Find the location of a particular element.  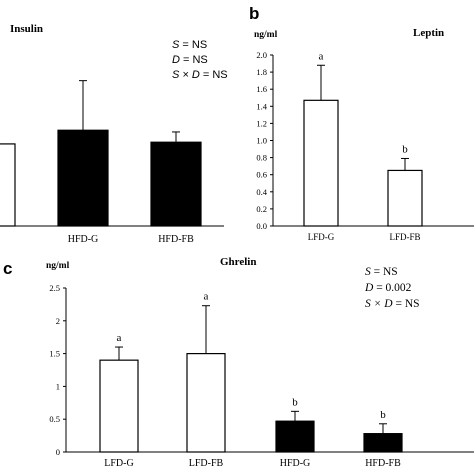

leptin-y-tick-label: 1.6 is located at coordinates (261, 89).